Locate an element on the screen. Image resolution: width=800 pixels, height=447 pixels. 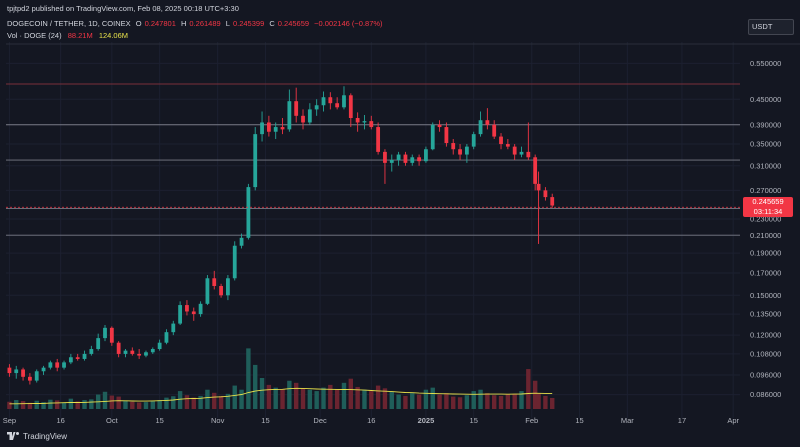
price-tick-15: 0.086000 is located at coordinates (765, 394).